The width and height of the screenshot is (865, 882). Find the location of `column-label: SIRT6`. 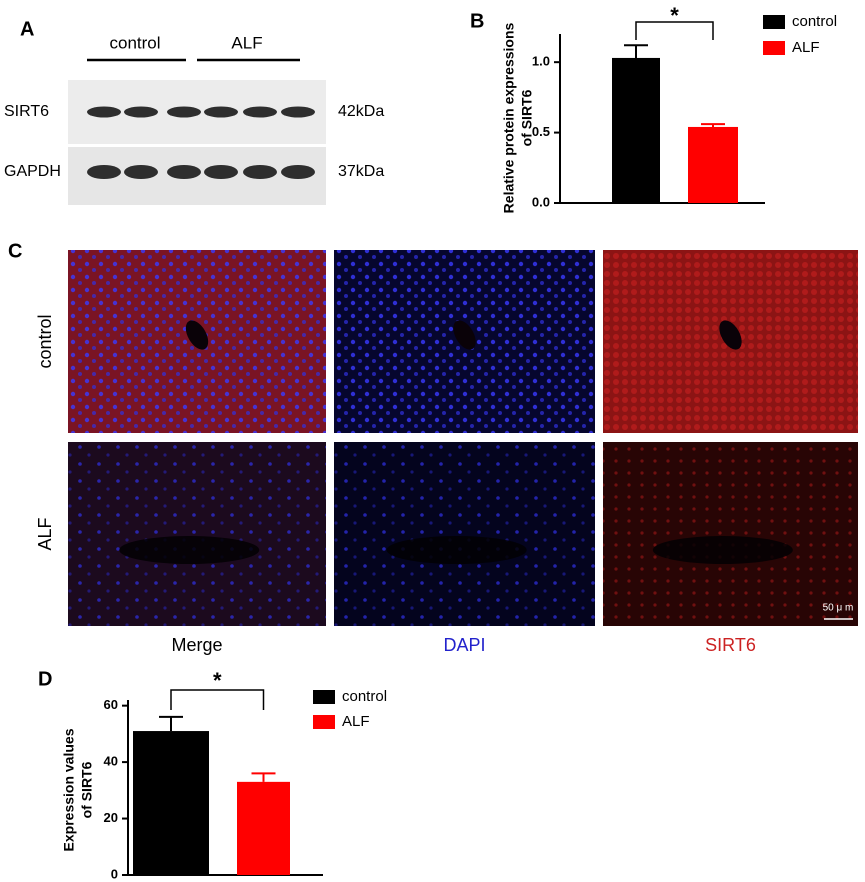

column-label: SIRT6 is located at coordinates (730, 645).